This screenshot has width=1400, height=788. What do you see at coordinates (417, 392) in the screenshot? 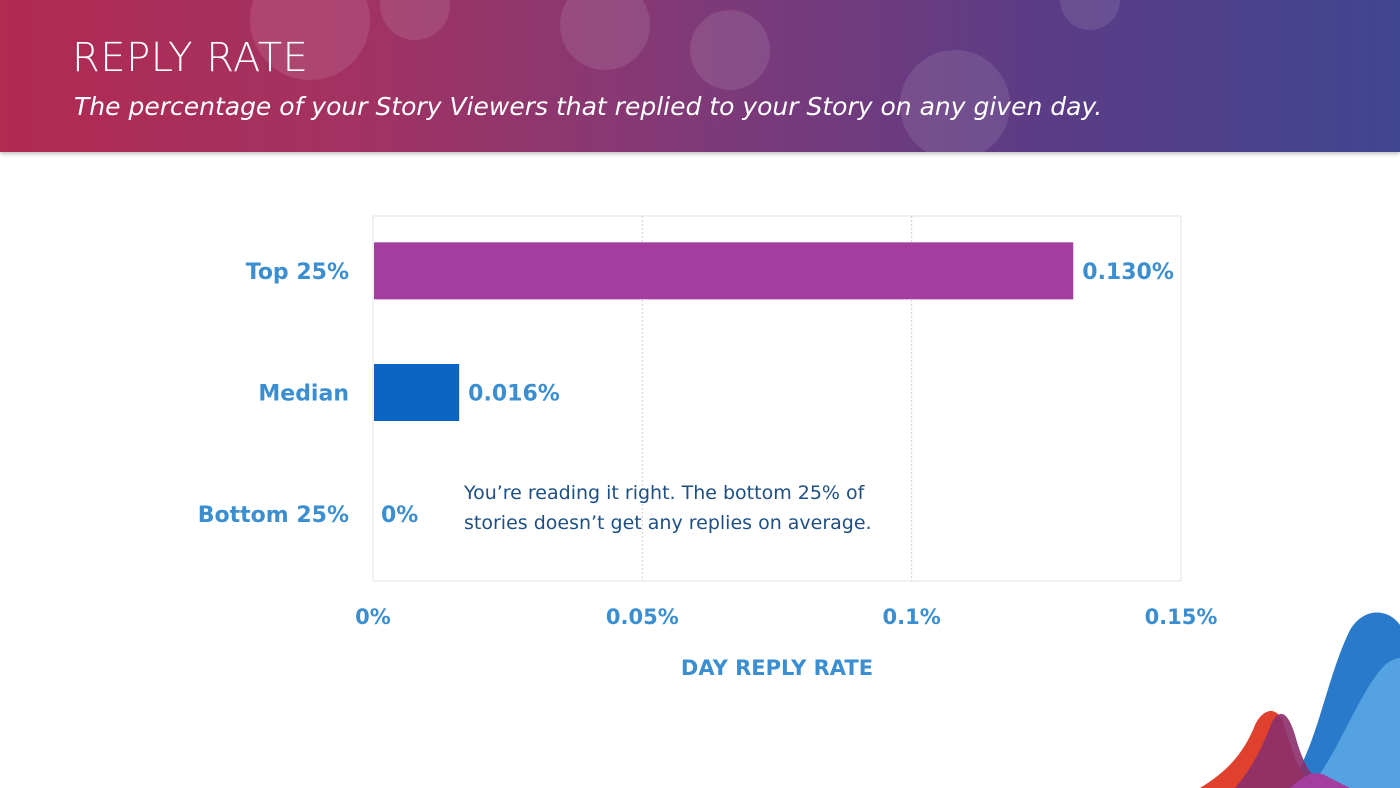
I see `bar-median` at bounding box center [417, 392].